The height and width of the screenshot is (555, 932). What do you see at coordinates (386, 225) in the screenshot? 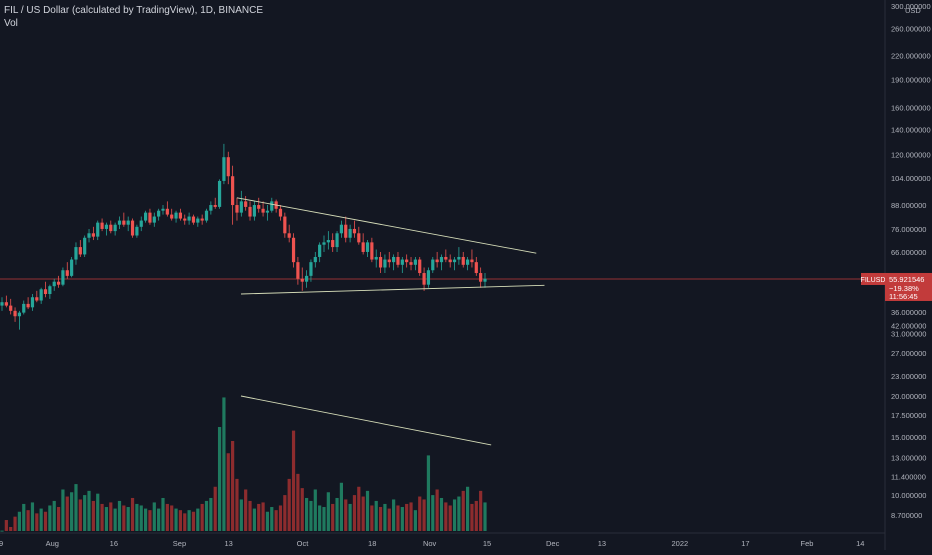
I see `trendline-upper-resistance` at bounding box center [386, 225].